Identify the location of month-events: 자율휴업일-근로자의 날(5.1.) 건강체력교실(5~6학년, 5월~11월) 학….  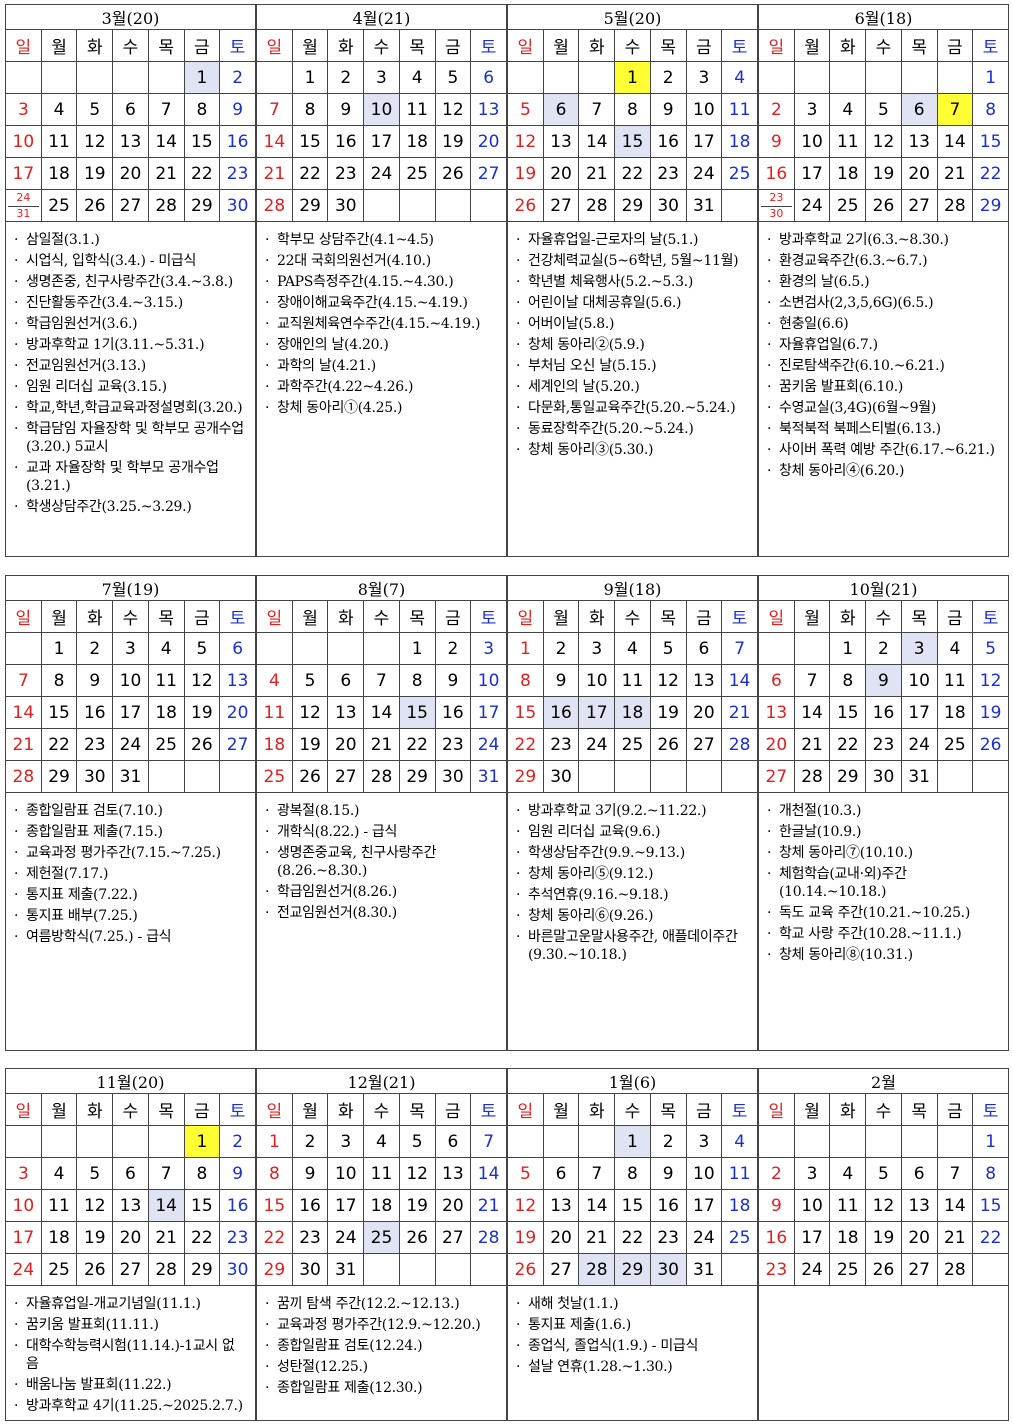
(632, 389).